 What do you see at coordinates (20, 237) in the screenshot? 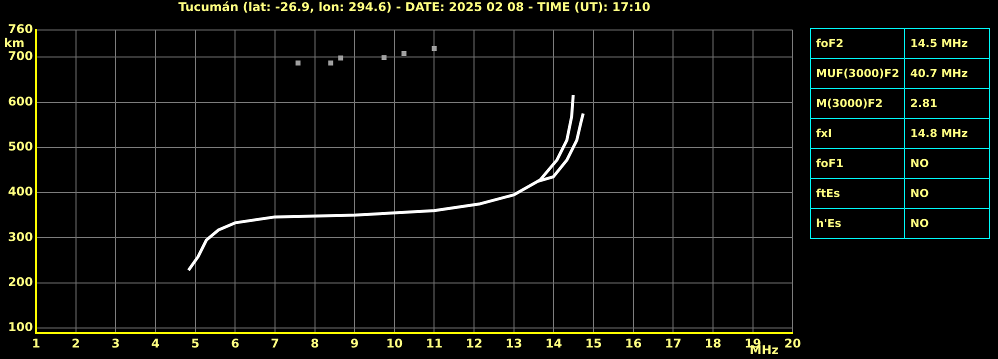
I see `y-tick-label: 300` at bounding box center [20, 237].